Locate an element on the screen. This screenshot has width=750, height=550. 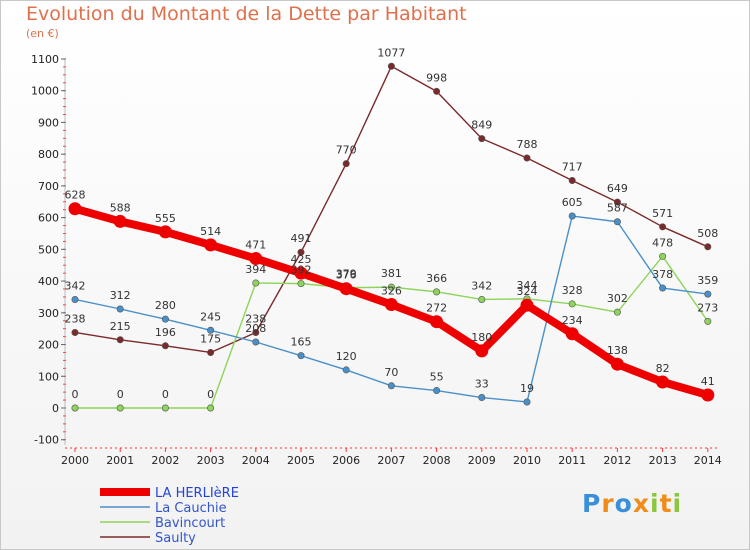
data-label: 514 is located at coordinates (210, 231).